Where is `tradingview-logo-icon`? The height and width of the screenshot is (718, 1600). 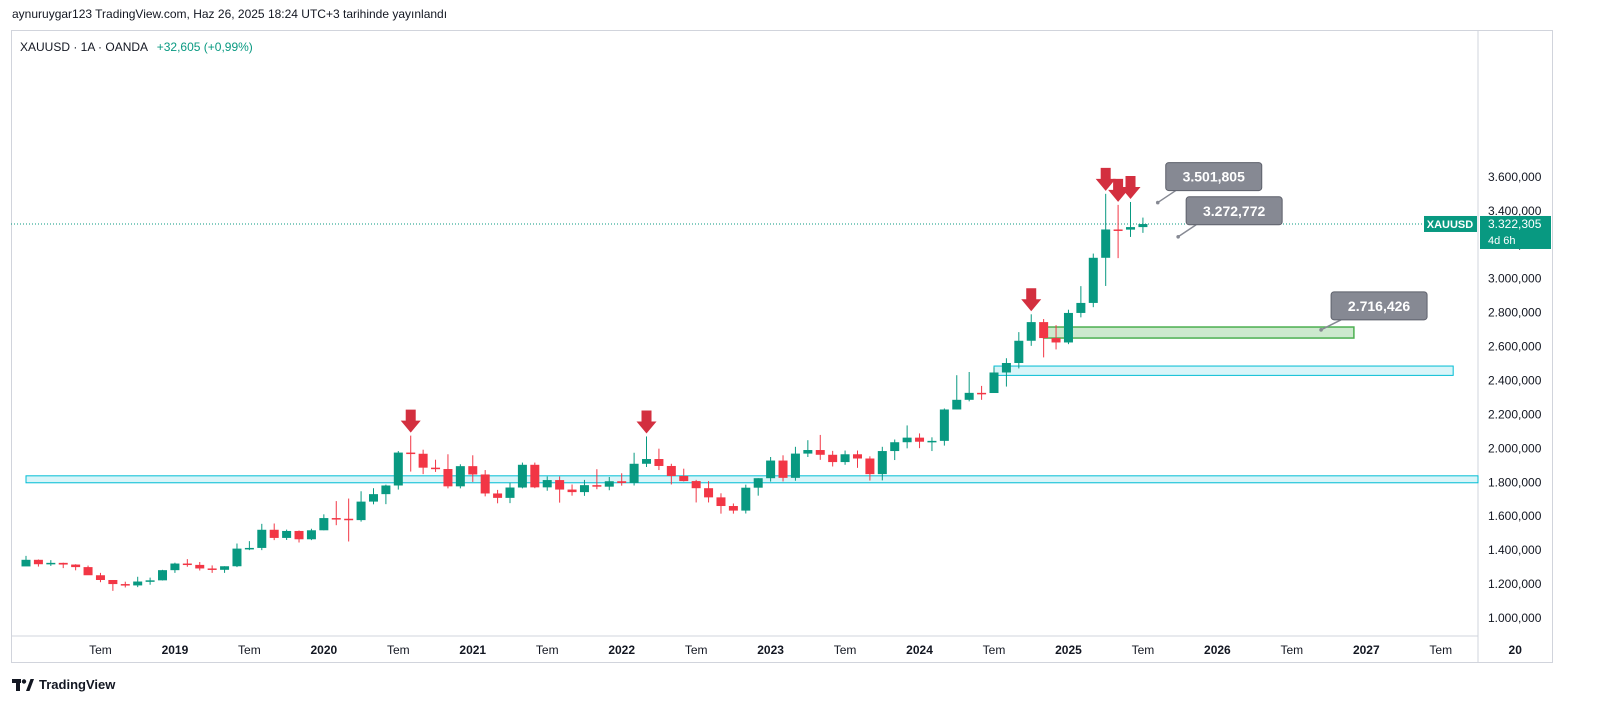
tradingview-logo-icon is located at coordinates (23, 684).